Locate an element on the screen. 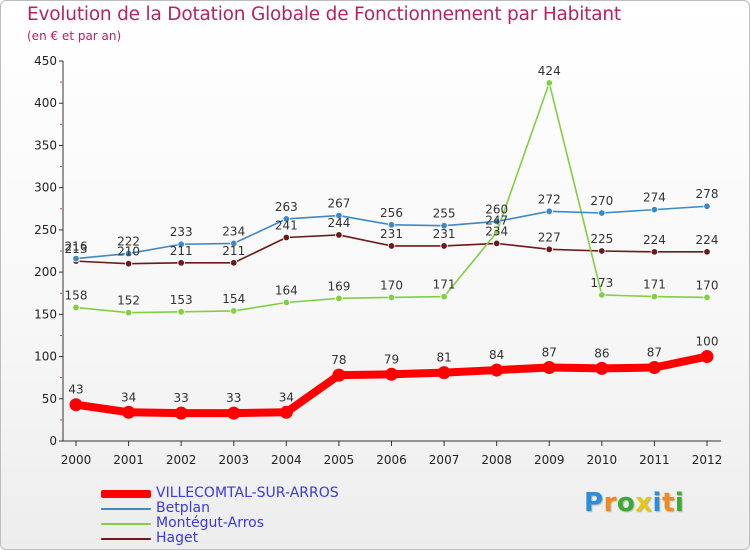 The image size is (750, 550). data-label: 78 is located at coordinates (338, 360).